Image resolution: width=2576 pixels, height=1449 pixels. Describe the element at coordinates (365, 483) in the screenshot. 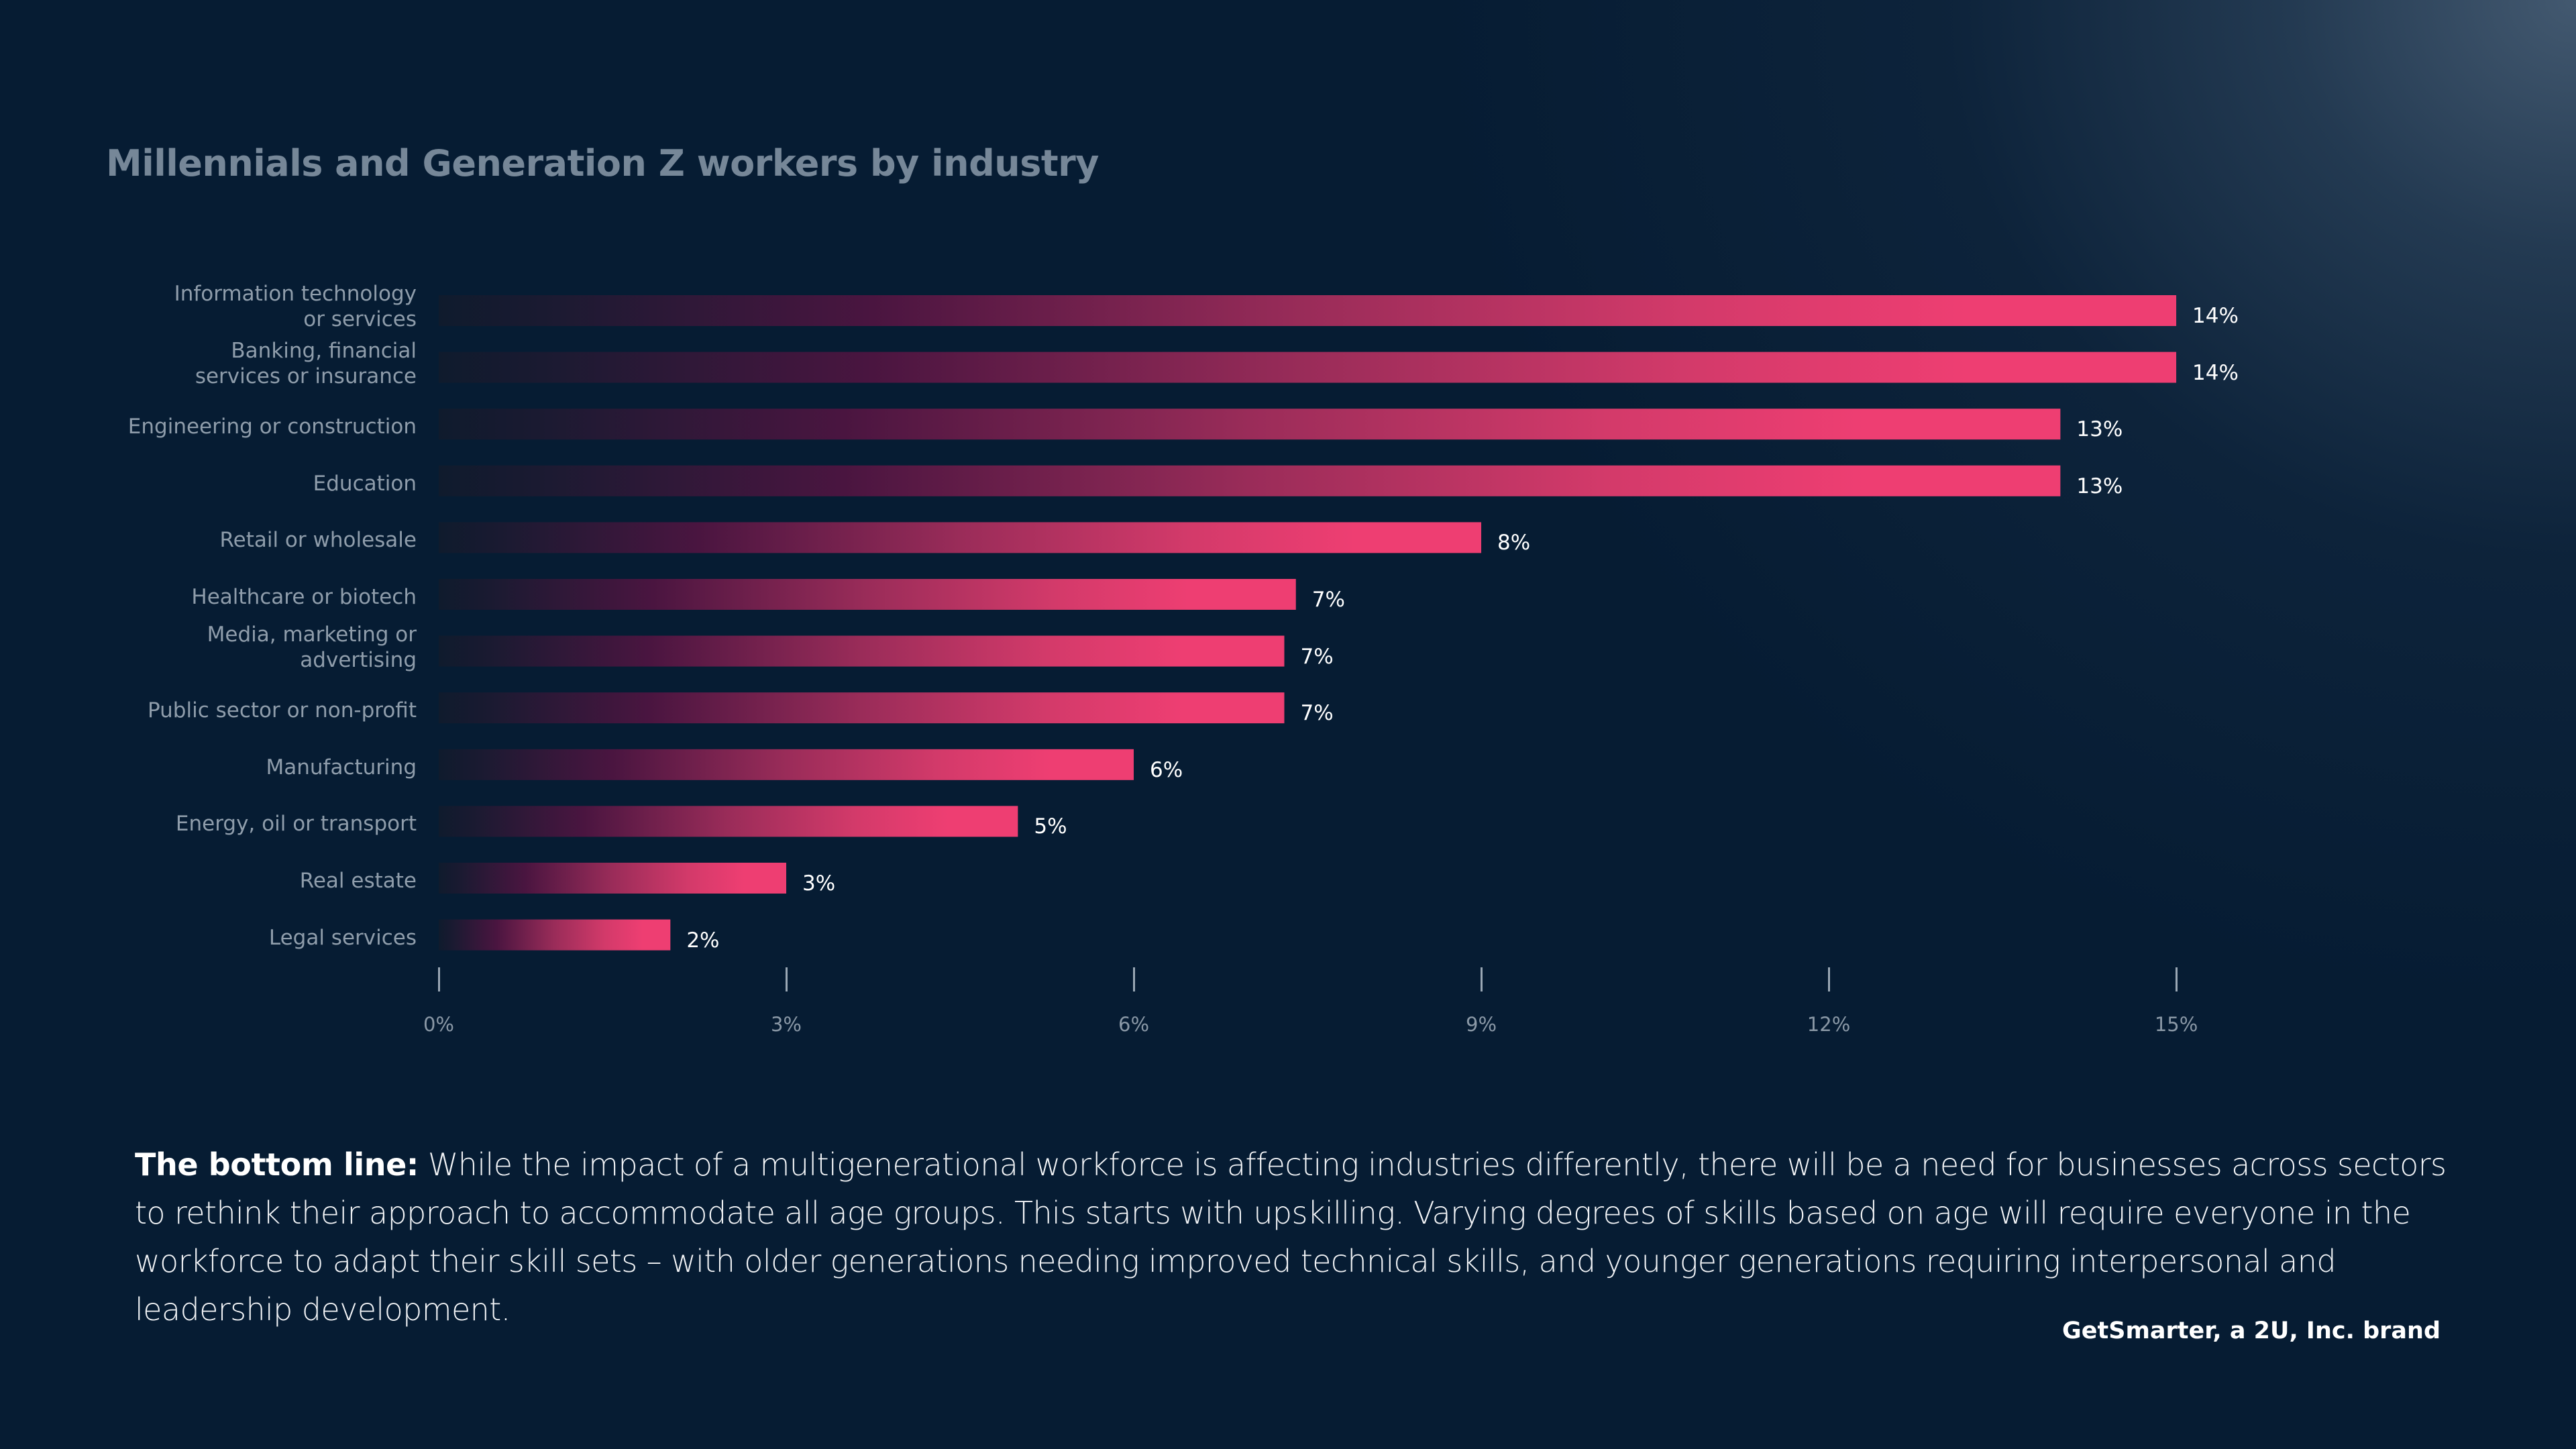

I see `category-label: Education` at that location.